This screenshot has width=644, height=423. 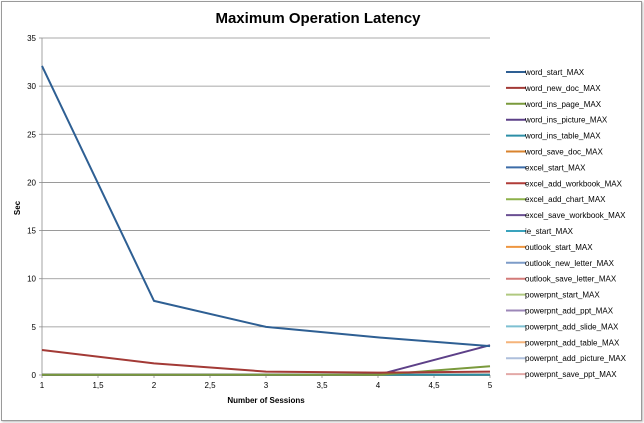 What do you see at coordinates (31, 134) in the screenshot?
I see `y-tick-label: 25` at bounding box center [31, 134].